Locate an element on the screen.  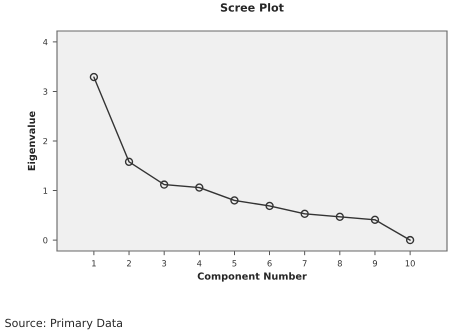
y-tick-label: 3 is located at coordinates (45, 91).